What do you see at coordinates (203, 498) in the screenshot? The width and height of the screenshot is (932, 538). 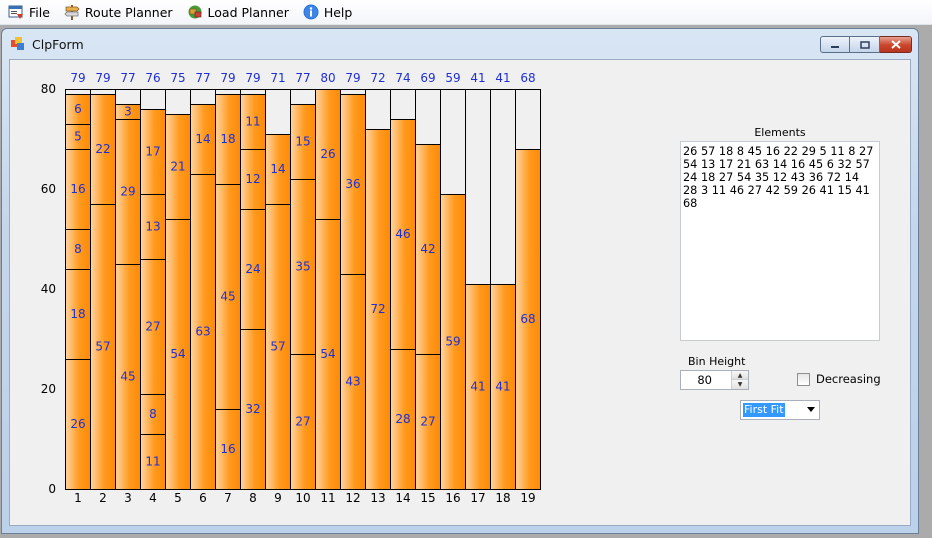 I see `x-tick-label: 6` at bounding box center [203, 498].